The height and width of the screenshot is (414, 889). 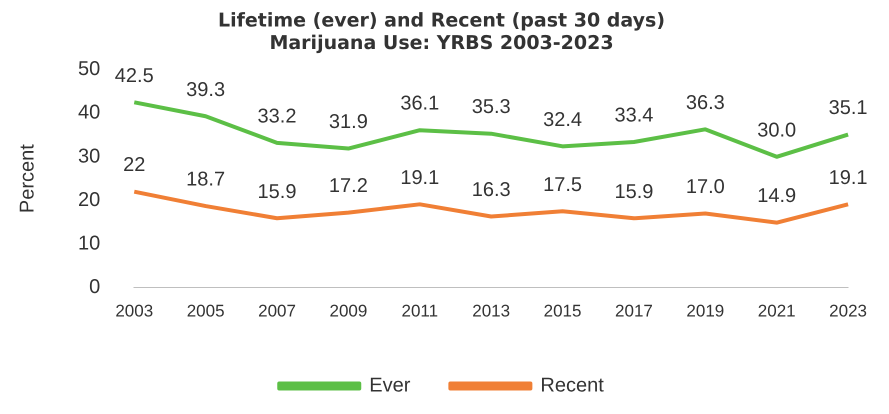 What do you see at coordinates (491, 310) in the screenshot?
I see `x-tick-label: 2013` at bounding box center [491, 310].